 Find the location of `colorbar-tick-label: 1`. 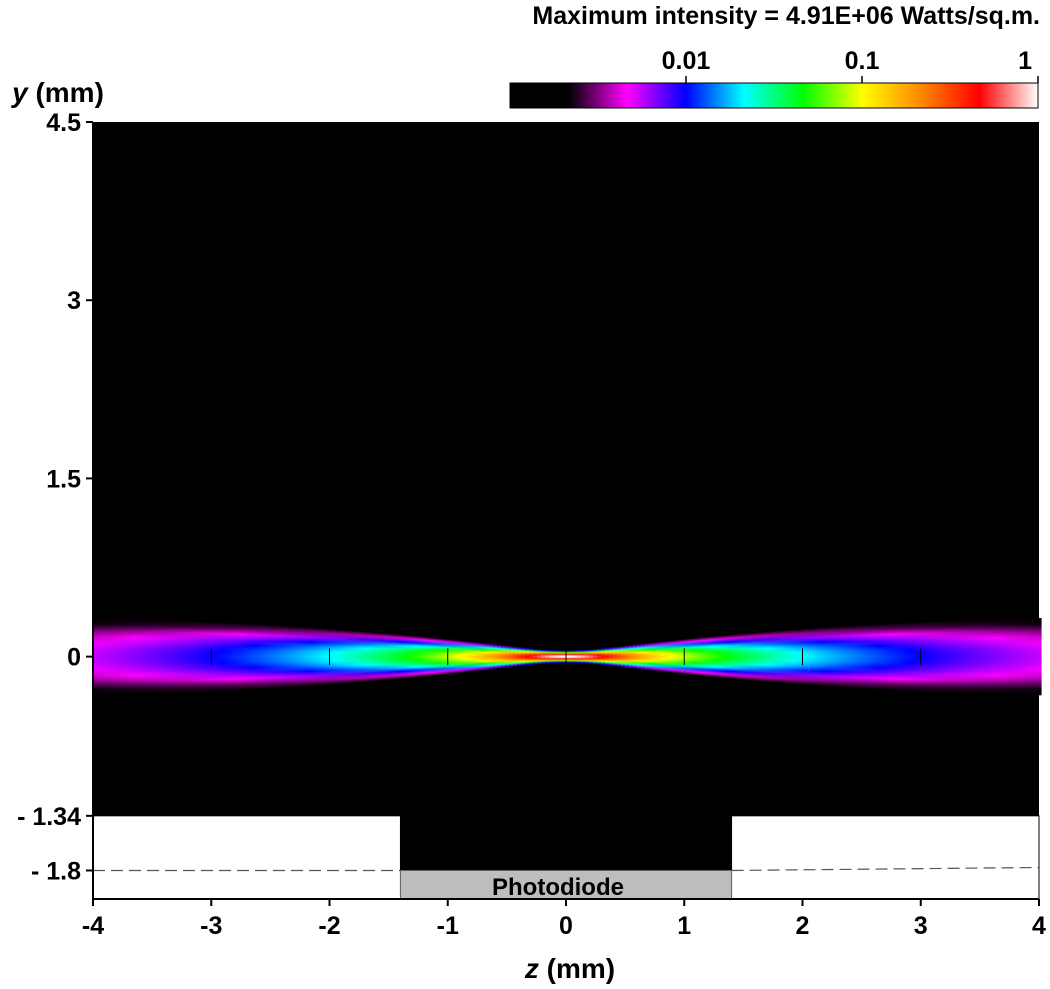

colorbar-tick-label: 1 is located at coordinates (1025, 61).